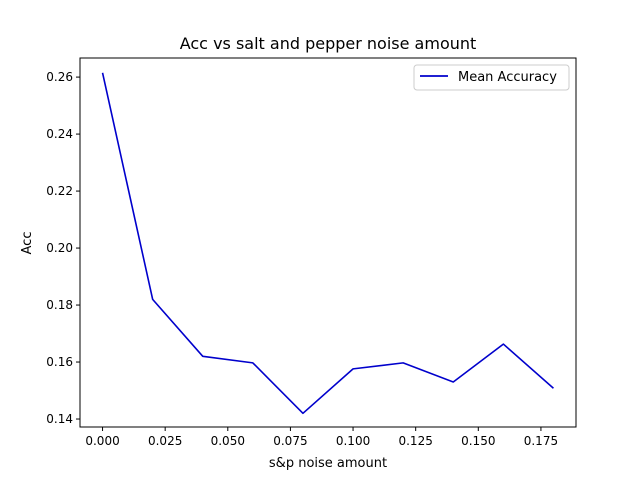 Image resolution: width=640 pixels, height=480 pixels. What do you see at coordinates (102, 441) in the screenshot?
I see `x-tick-label: 0.000` at bounding box center [102, 441].